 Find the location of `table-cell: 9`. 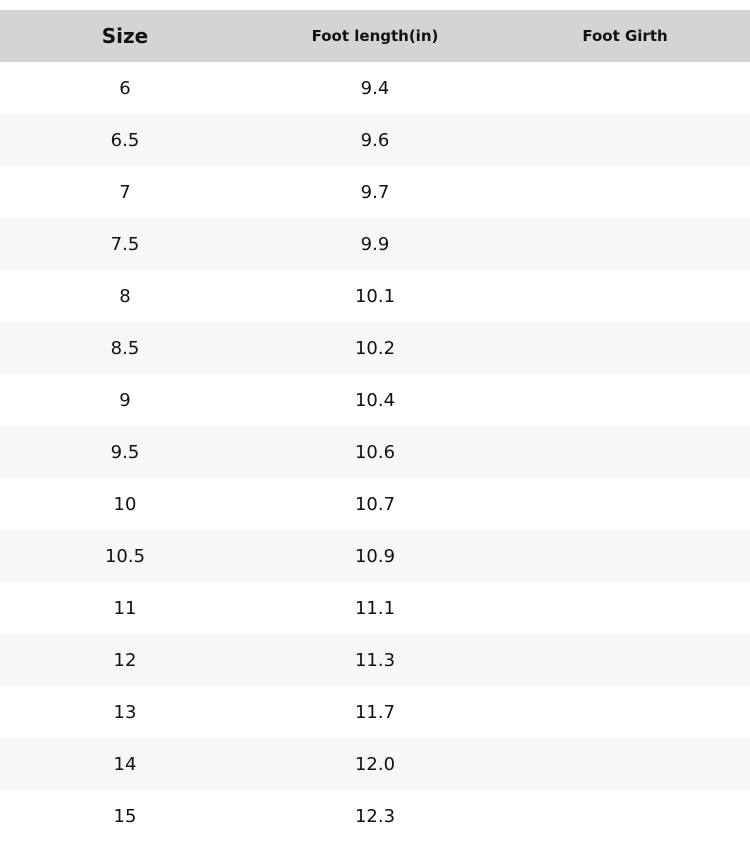

table-cell: 9 is located at coordinates (125, 400).